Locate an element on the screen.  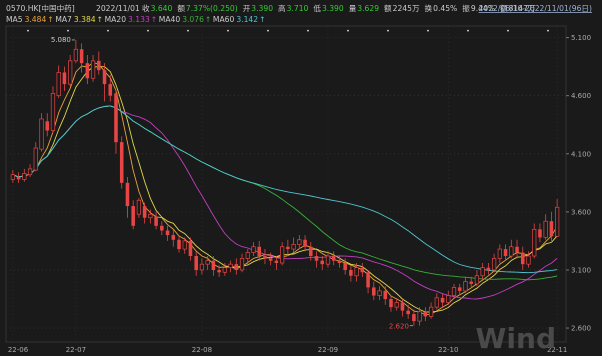
ma-legend-label-4: MA60 is located at coordinates (224, 19).